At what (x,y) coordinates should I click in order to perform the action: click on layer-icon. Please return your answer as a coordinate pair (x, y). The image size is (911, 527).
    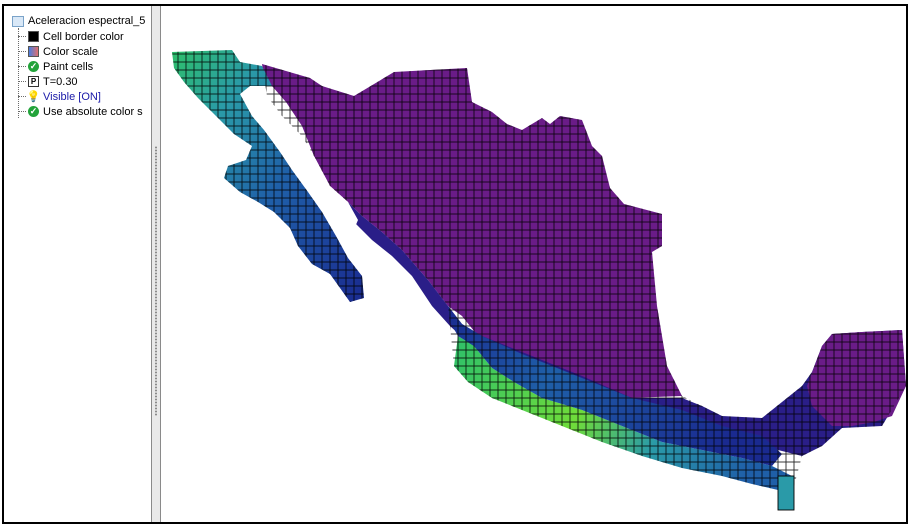
    Looking at the image, I should click on (18, 21).